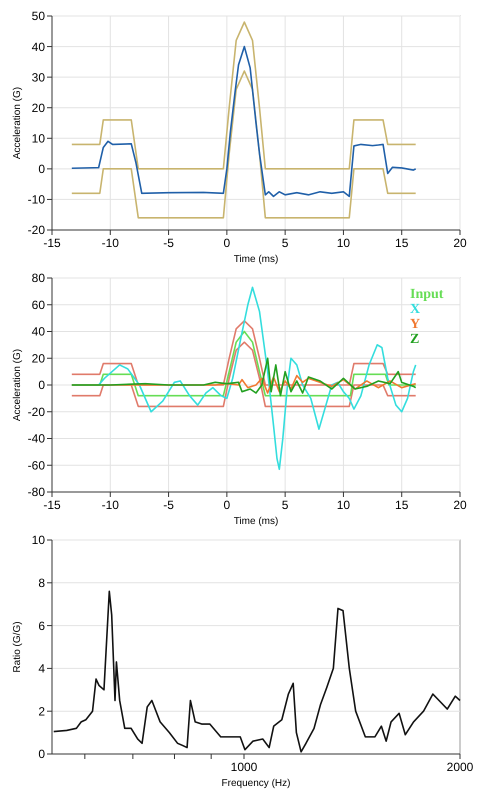 The image size is (486, 807). Describe the element at coordinates (37, 492) in the screenshot. I see `y-tick-label: -80` at that location.